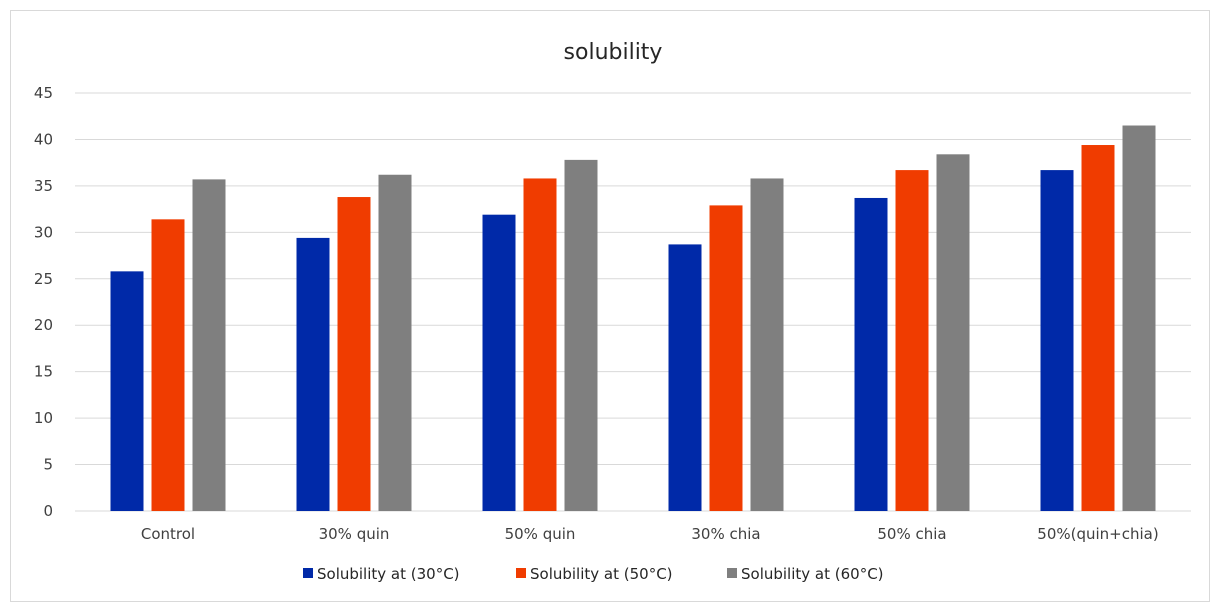 The width and height of the screenshot is (1214, 604). Describe the element at coordinates (43, 372) in the screenshot. I see `y-tick-label: 15` at that location.